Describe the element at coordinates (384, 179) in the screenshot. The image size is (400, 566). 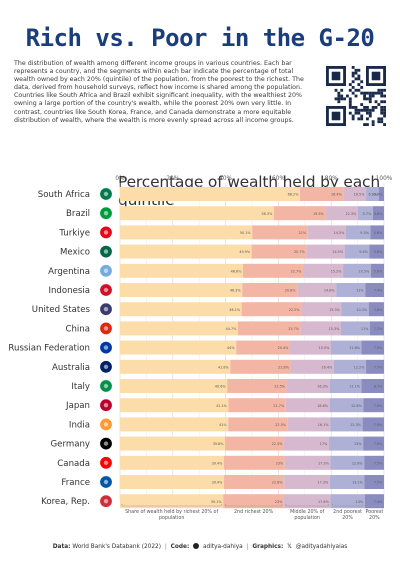
I see `x-tick-label: 100%` at that location.